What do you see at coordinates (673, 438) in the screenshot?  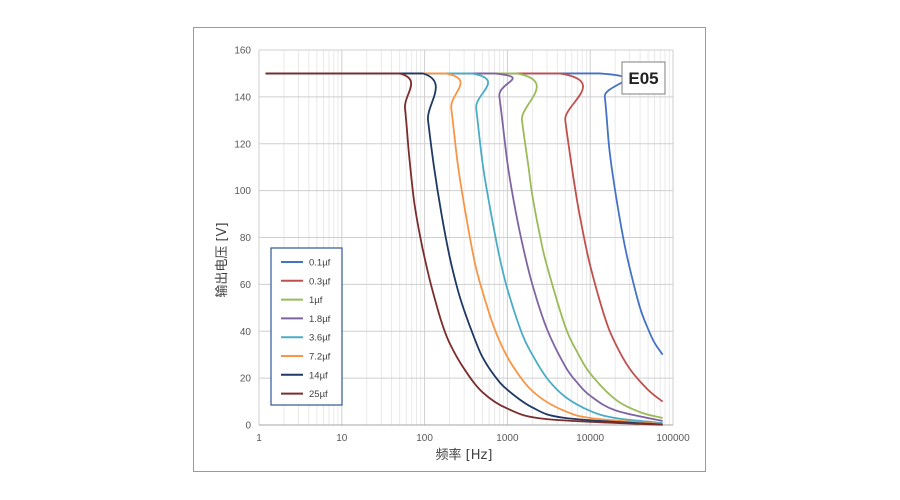 I see `x-tick-label: 100000` at bounding box center [673, 438].